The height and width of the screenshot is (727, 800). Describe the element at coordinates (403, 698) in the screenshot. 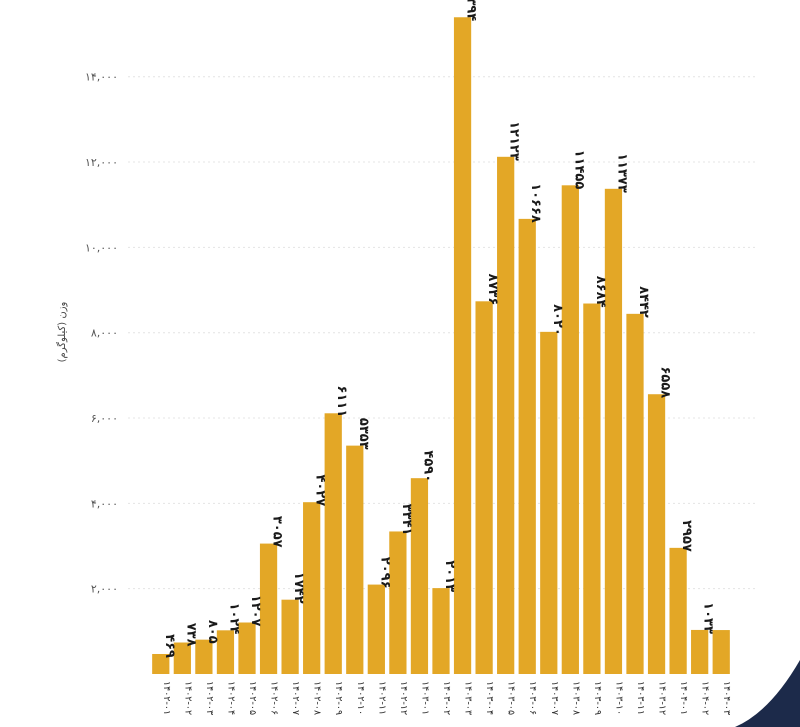

I see `x-tick-label: ۱۴۰۲-۱۲` at that location.